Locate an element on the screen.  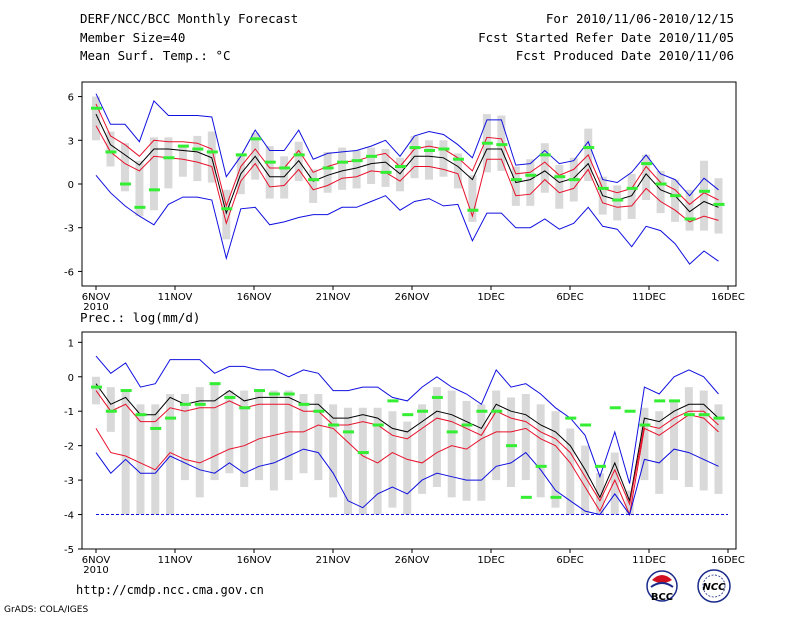
x-tick-label: 21NOV is located at coordinates (333, 297).